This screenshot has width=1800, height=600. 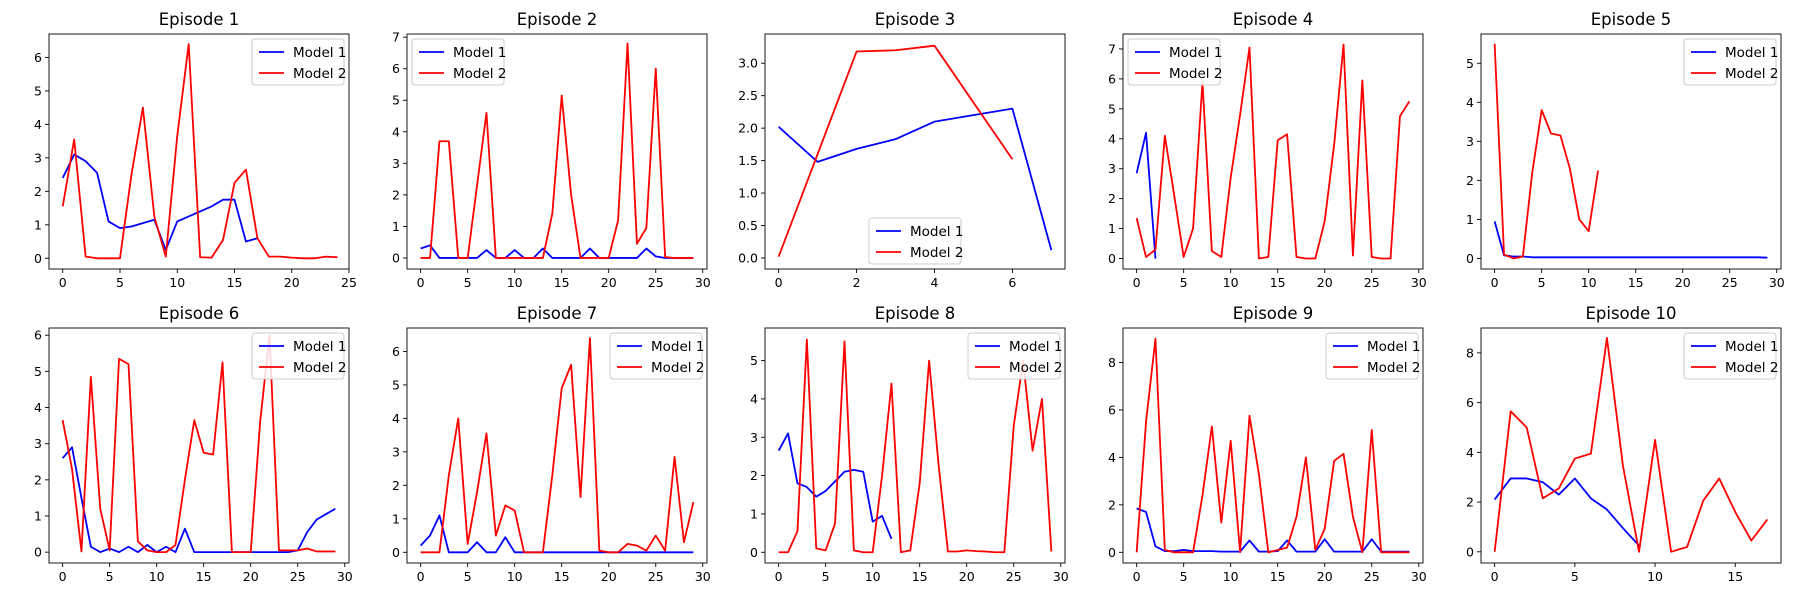 What do you see at coordinates (935, 282) in the screenshot?
I see `x-tick-label: 4` at bounding box center [935, 282].